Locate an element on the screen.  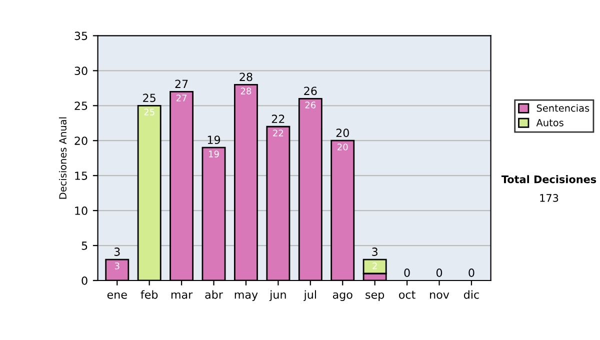
x-tick-label: oct is located at coordinates (407, 294).